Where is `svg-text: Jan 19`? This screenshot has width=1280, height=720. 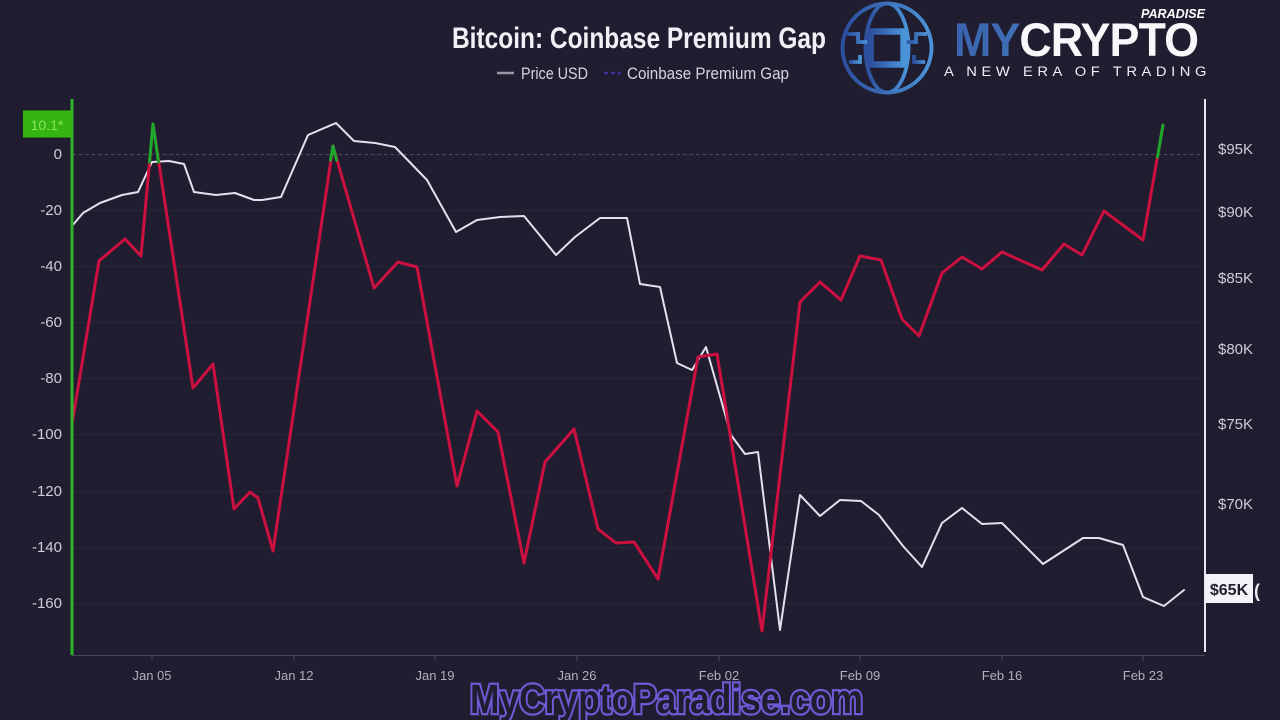 svg-text: Jan 19 is located at coordinates (434, 675).